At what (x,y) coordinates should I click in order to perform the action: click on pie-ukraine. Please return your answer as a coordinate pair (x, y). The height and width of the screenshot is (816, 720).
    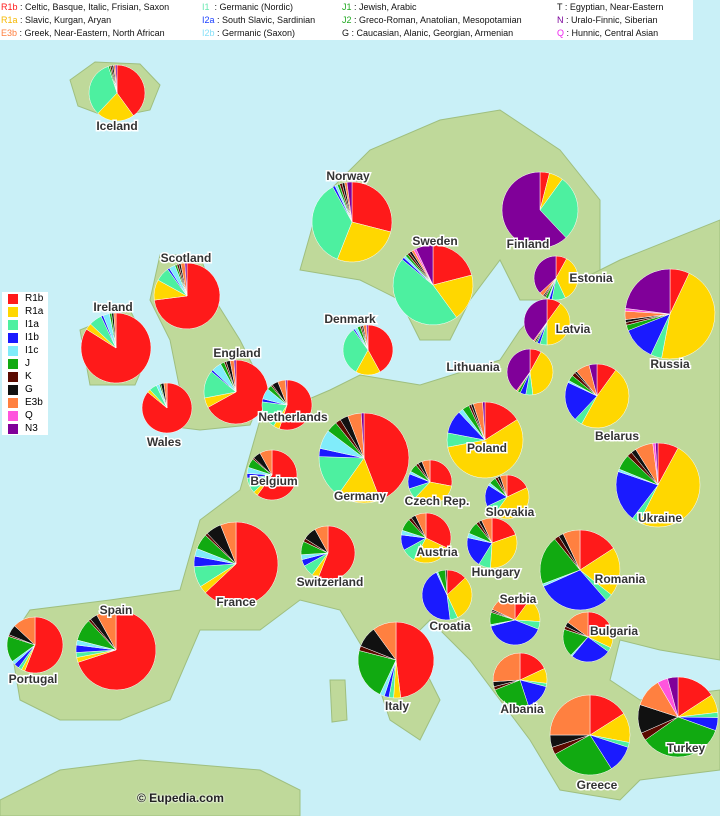
    Looking at the image, I should click on (658, 485).